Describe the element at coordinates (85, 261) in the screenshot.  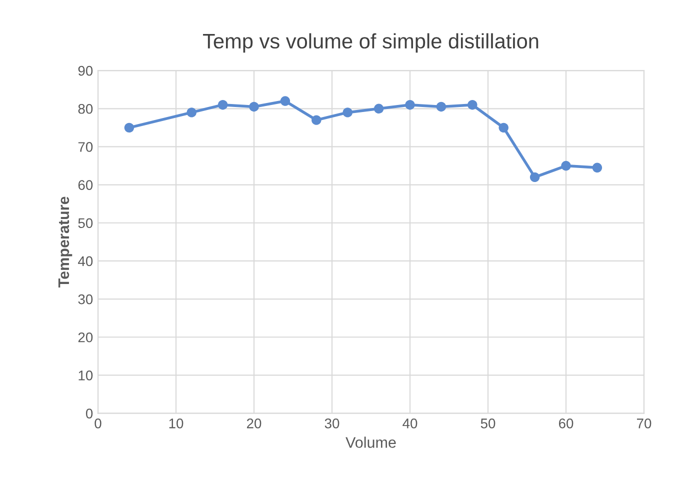
I see `y-tick-label: 40` at that location.